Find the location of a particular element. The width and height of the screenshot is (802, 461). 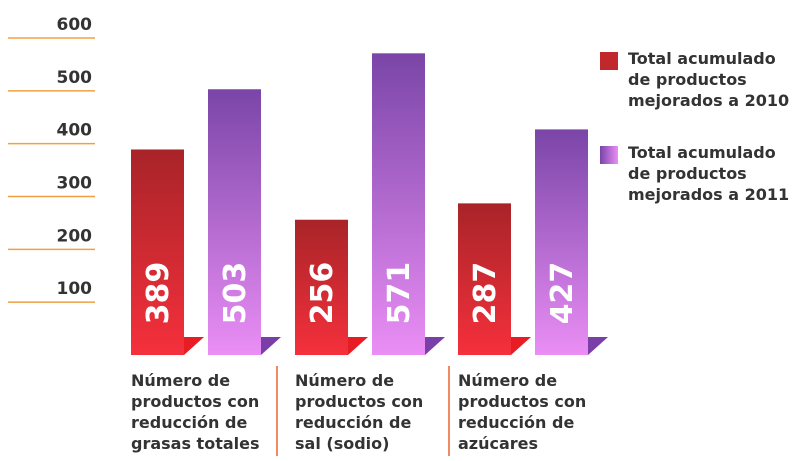

value-label: 256 is located at coordinates (322, 293).